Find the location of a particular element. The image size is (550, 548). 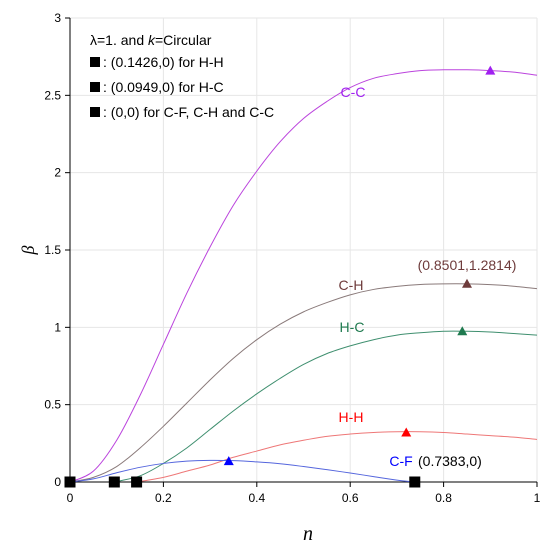

series-line-h-h is located at coordinates (337, 457).